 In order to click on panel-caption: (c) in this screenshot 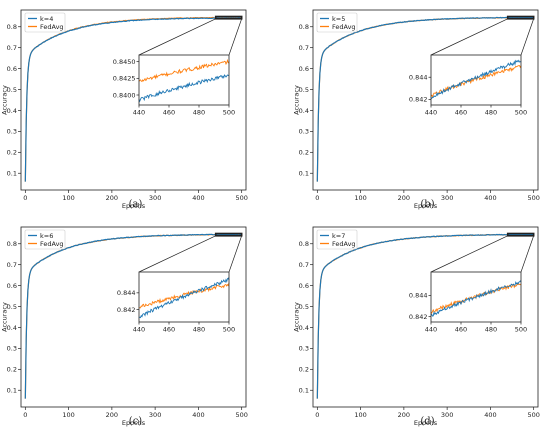, I will do `click(136, 421)`.